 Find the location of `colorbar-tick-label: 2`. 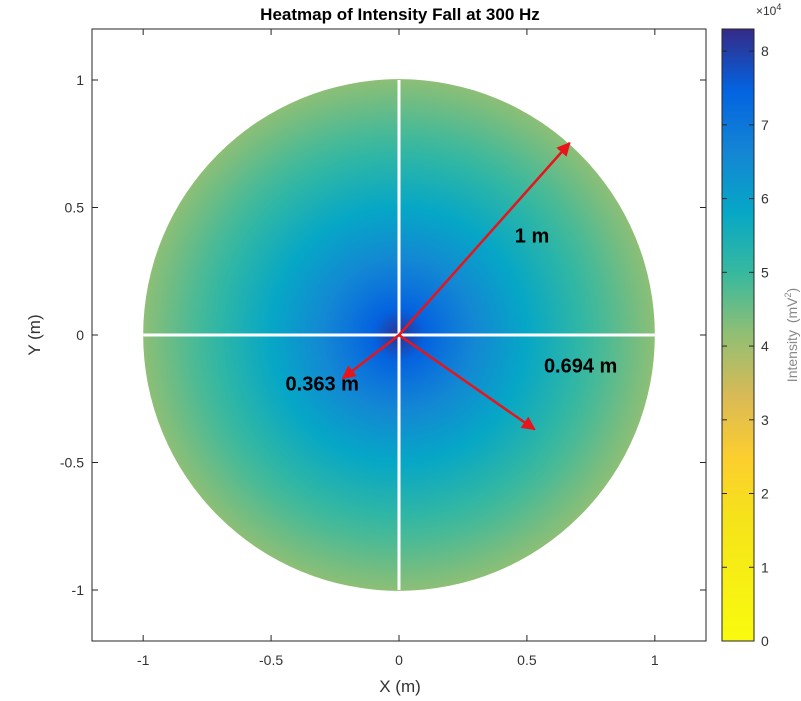

colorbar-tick-label: 2 is located at coordinates (765, 494).